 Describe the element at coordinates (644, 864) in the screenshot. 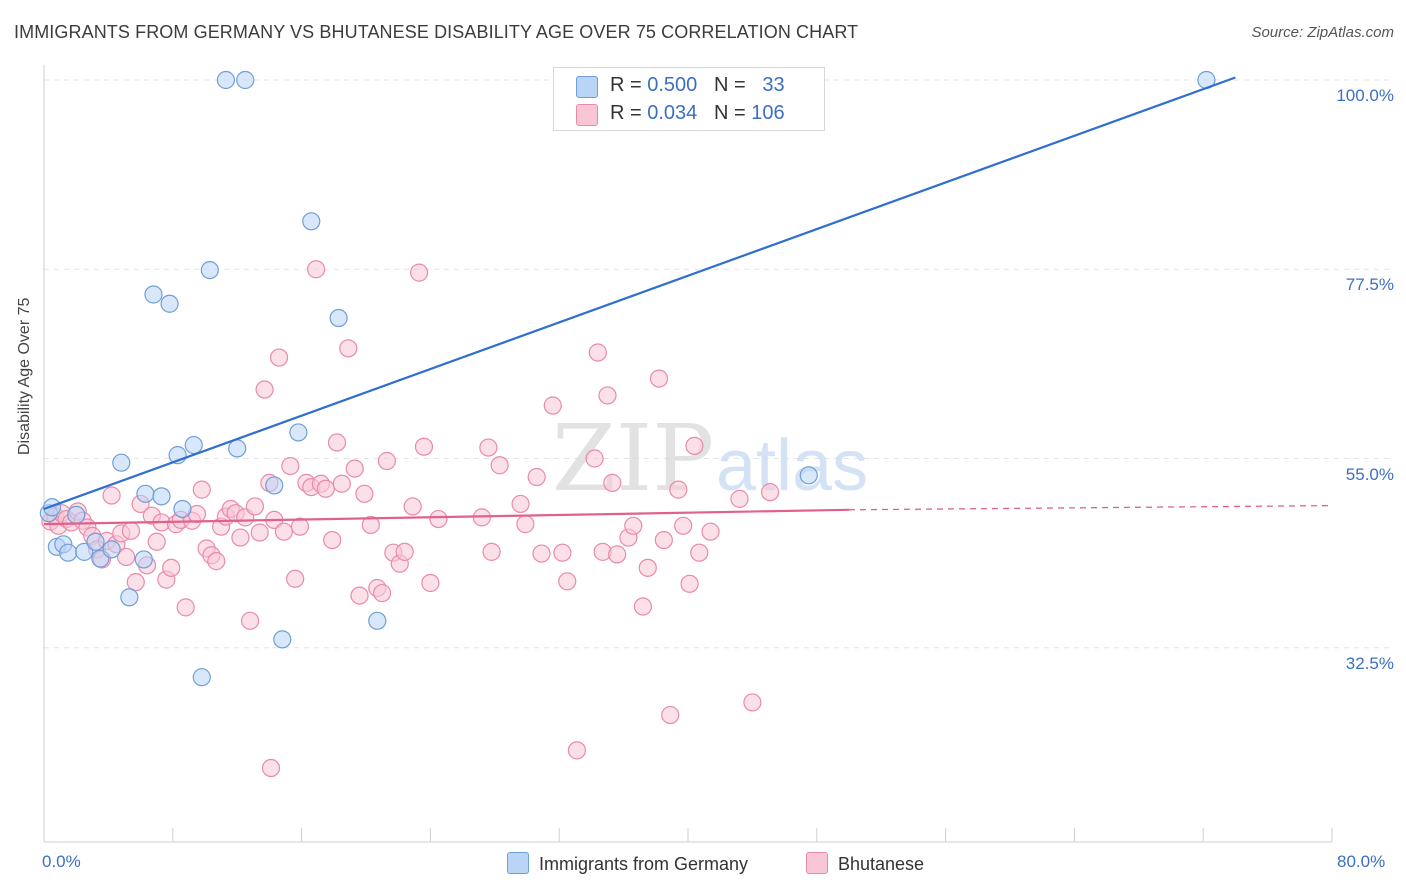

I see `bottom-legend-label-germany: Immigrants from Germany` at that location.